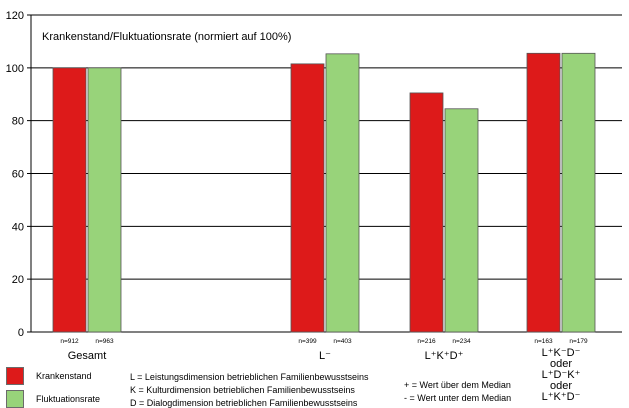  I want to click on category-label-1: L⁻, so click(325, 356).